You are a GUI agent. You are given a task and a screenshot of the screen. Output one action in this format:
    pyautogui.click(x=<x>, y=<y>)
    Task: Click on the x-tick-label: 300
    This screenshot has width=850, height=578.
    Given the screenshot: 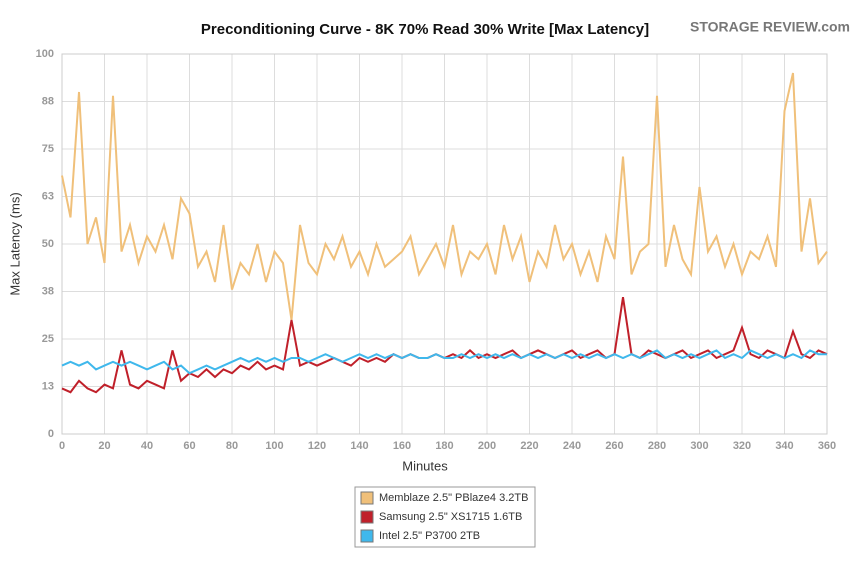 What is the action you would take?
    pyautogui.click(x=699, y=446)
    